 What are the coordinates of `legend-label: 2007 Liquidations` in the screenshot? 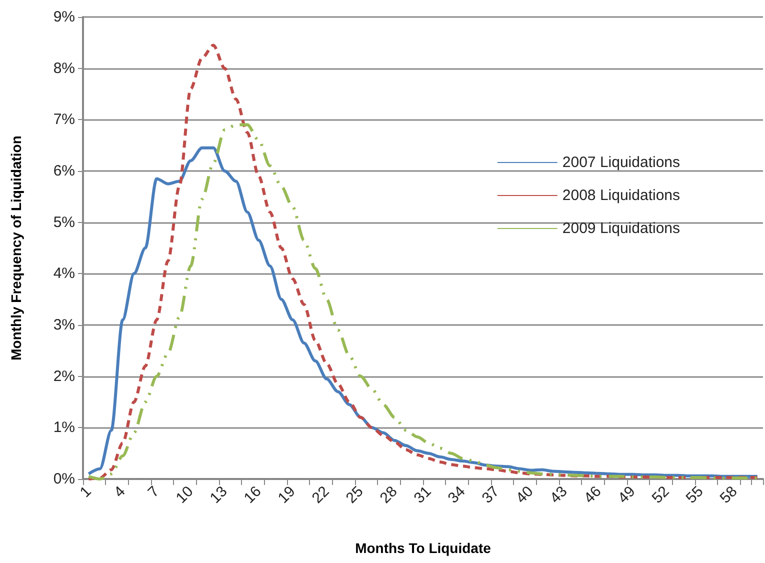 It's located at (621, 162).